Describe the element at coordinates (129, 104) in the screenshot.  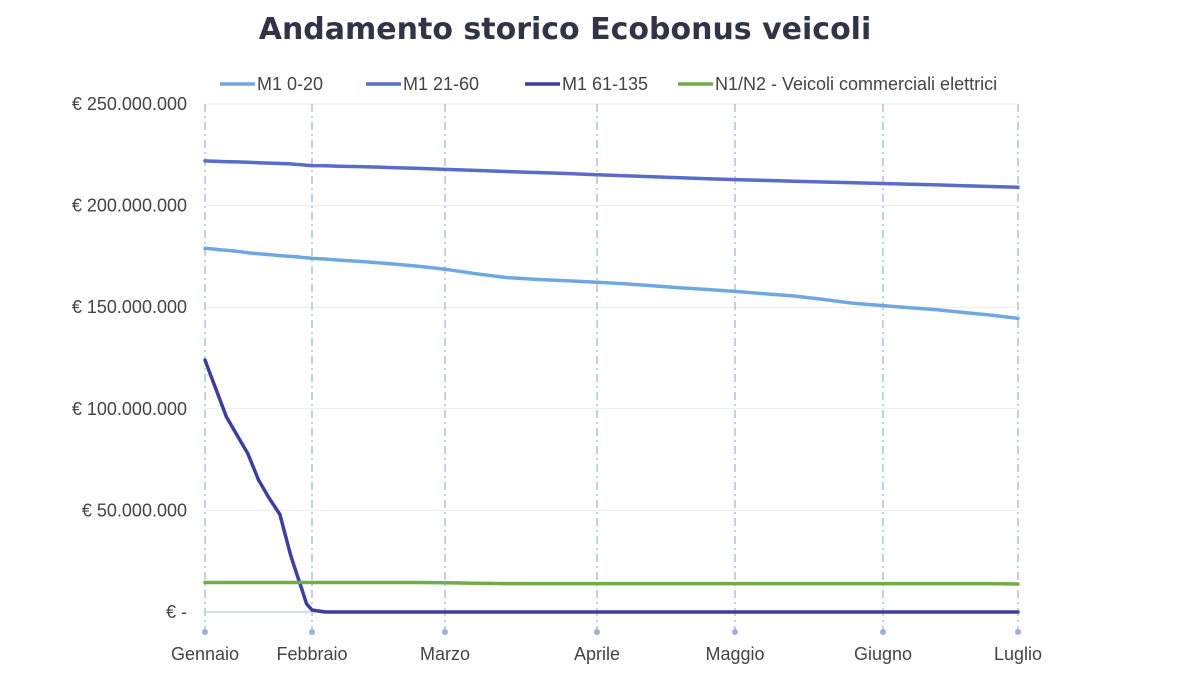
I see `y-tick-label: € 250.000.000` at that location.